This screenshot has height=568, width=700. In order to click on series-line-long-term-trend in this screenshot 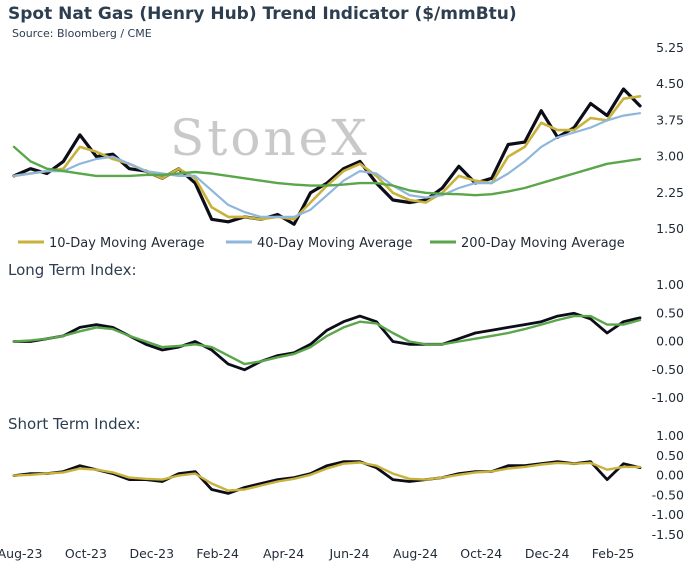, I will do `click(327, 340)`.